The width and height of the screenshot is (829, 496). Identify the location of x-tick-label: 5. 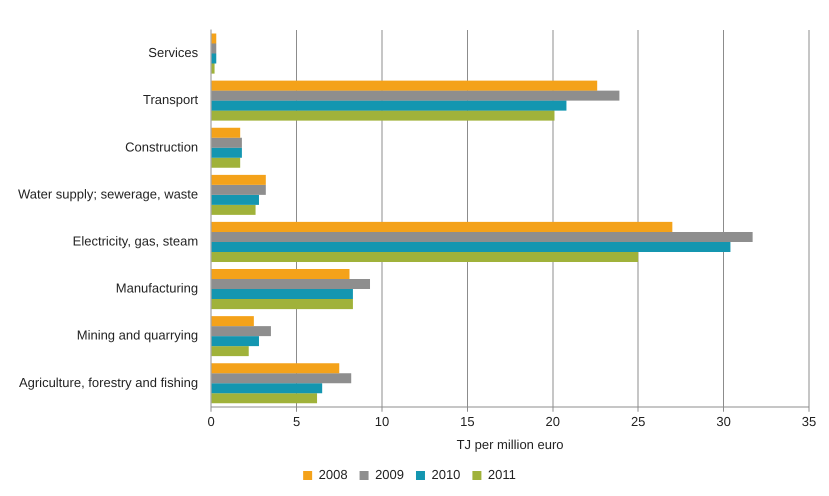
(296, 422).